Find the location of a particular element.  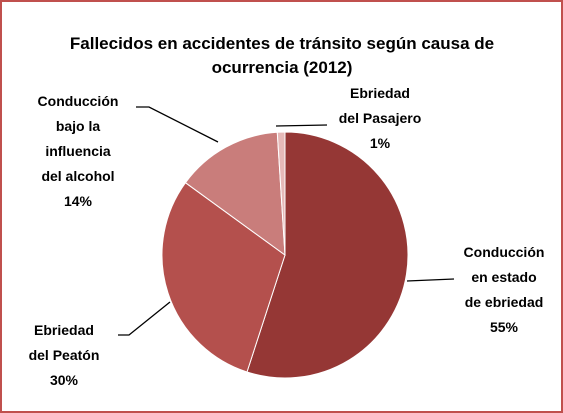

value-label: 14% is located at coordinates (78, 201).